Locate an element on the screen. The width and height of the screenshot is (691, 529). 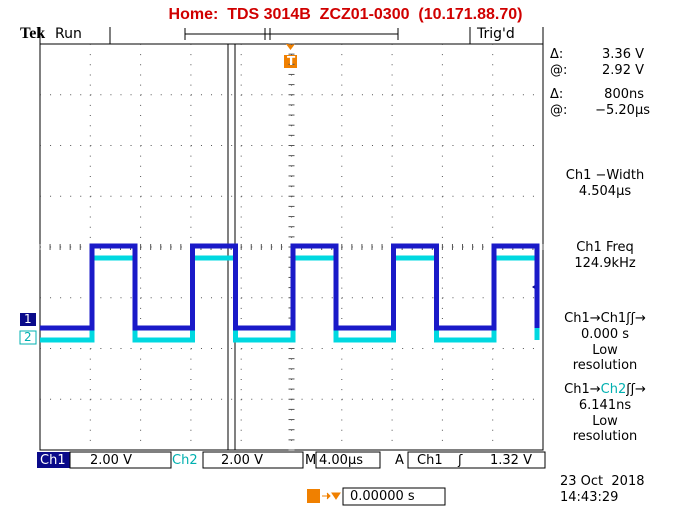
ch2-label: Ch2 is located at coordinates (185, 460).